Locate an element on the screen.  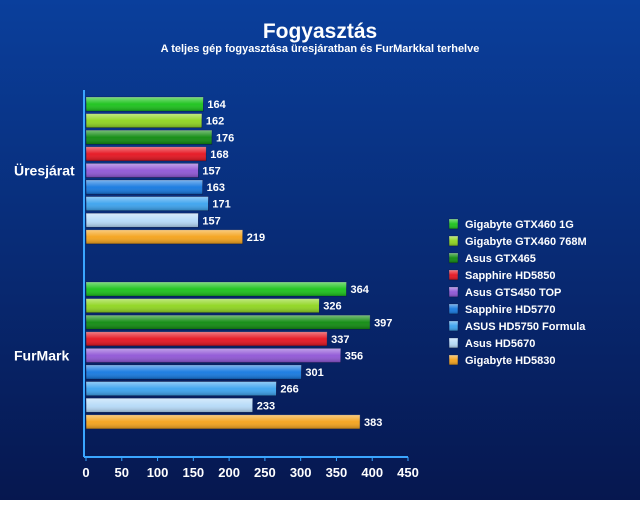
legend-item: ASUS HD5750 Formula is located at coordinates (517, 326).